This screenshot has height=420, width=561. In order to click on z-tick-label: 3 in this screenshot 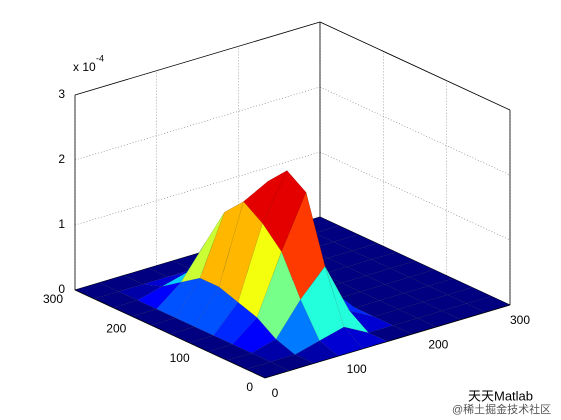, I will do `click(61, 94)`.